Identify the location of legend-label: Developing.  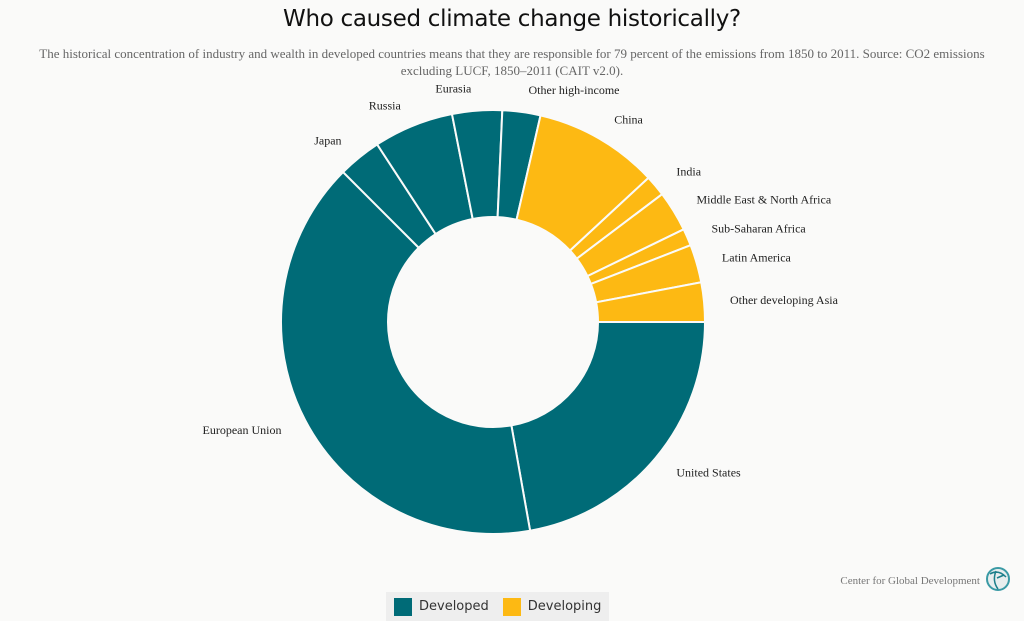
(564, 606).